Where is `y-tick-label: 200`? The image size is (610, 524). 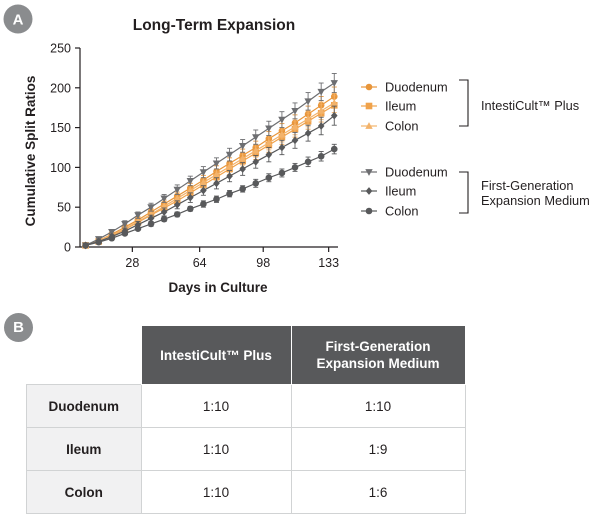 y-tick-label: 200 is located at coordinates (60, 88).